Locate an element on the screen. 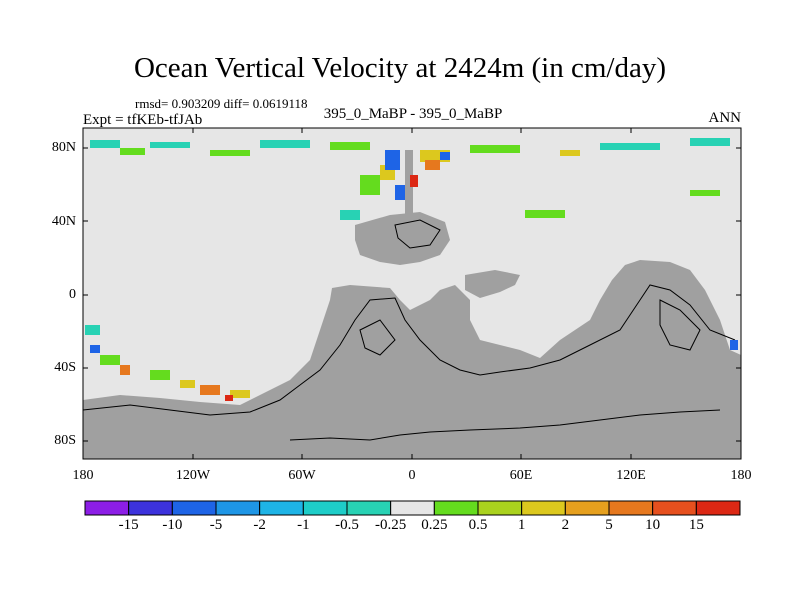 This screenshot has width=800, height=600. colorbar-label: 15 is located at coordinates (696, 525).